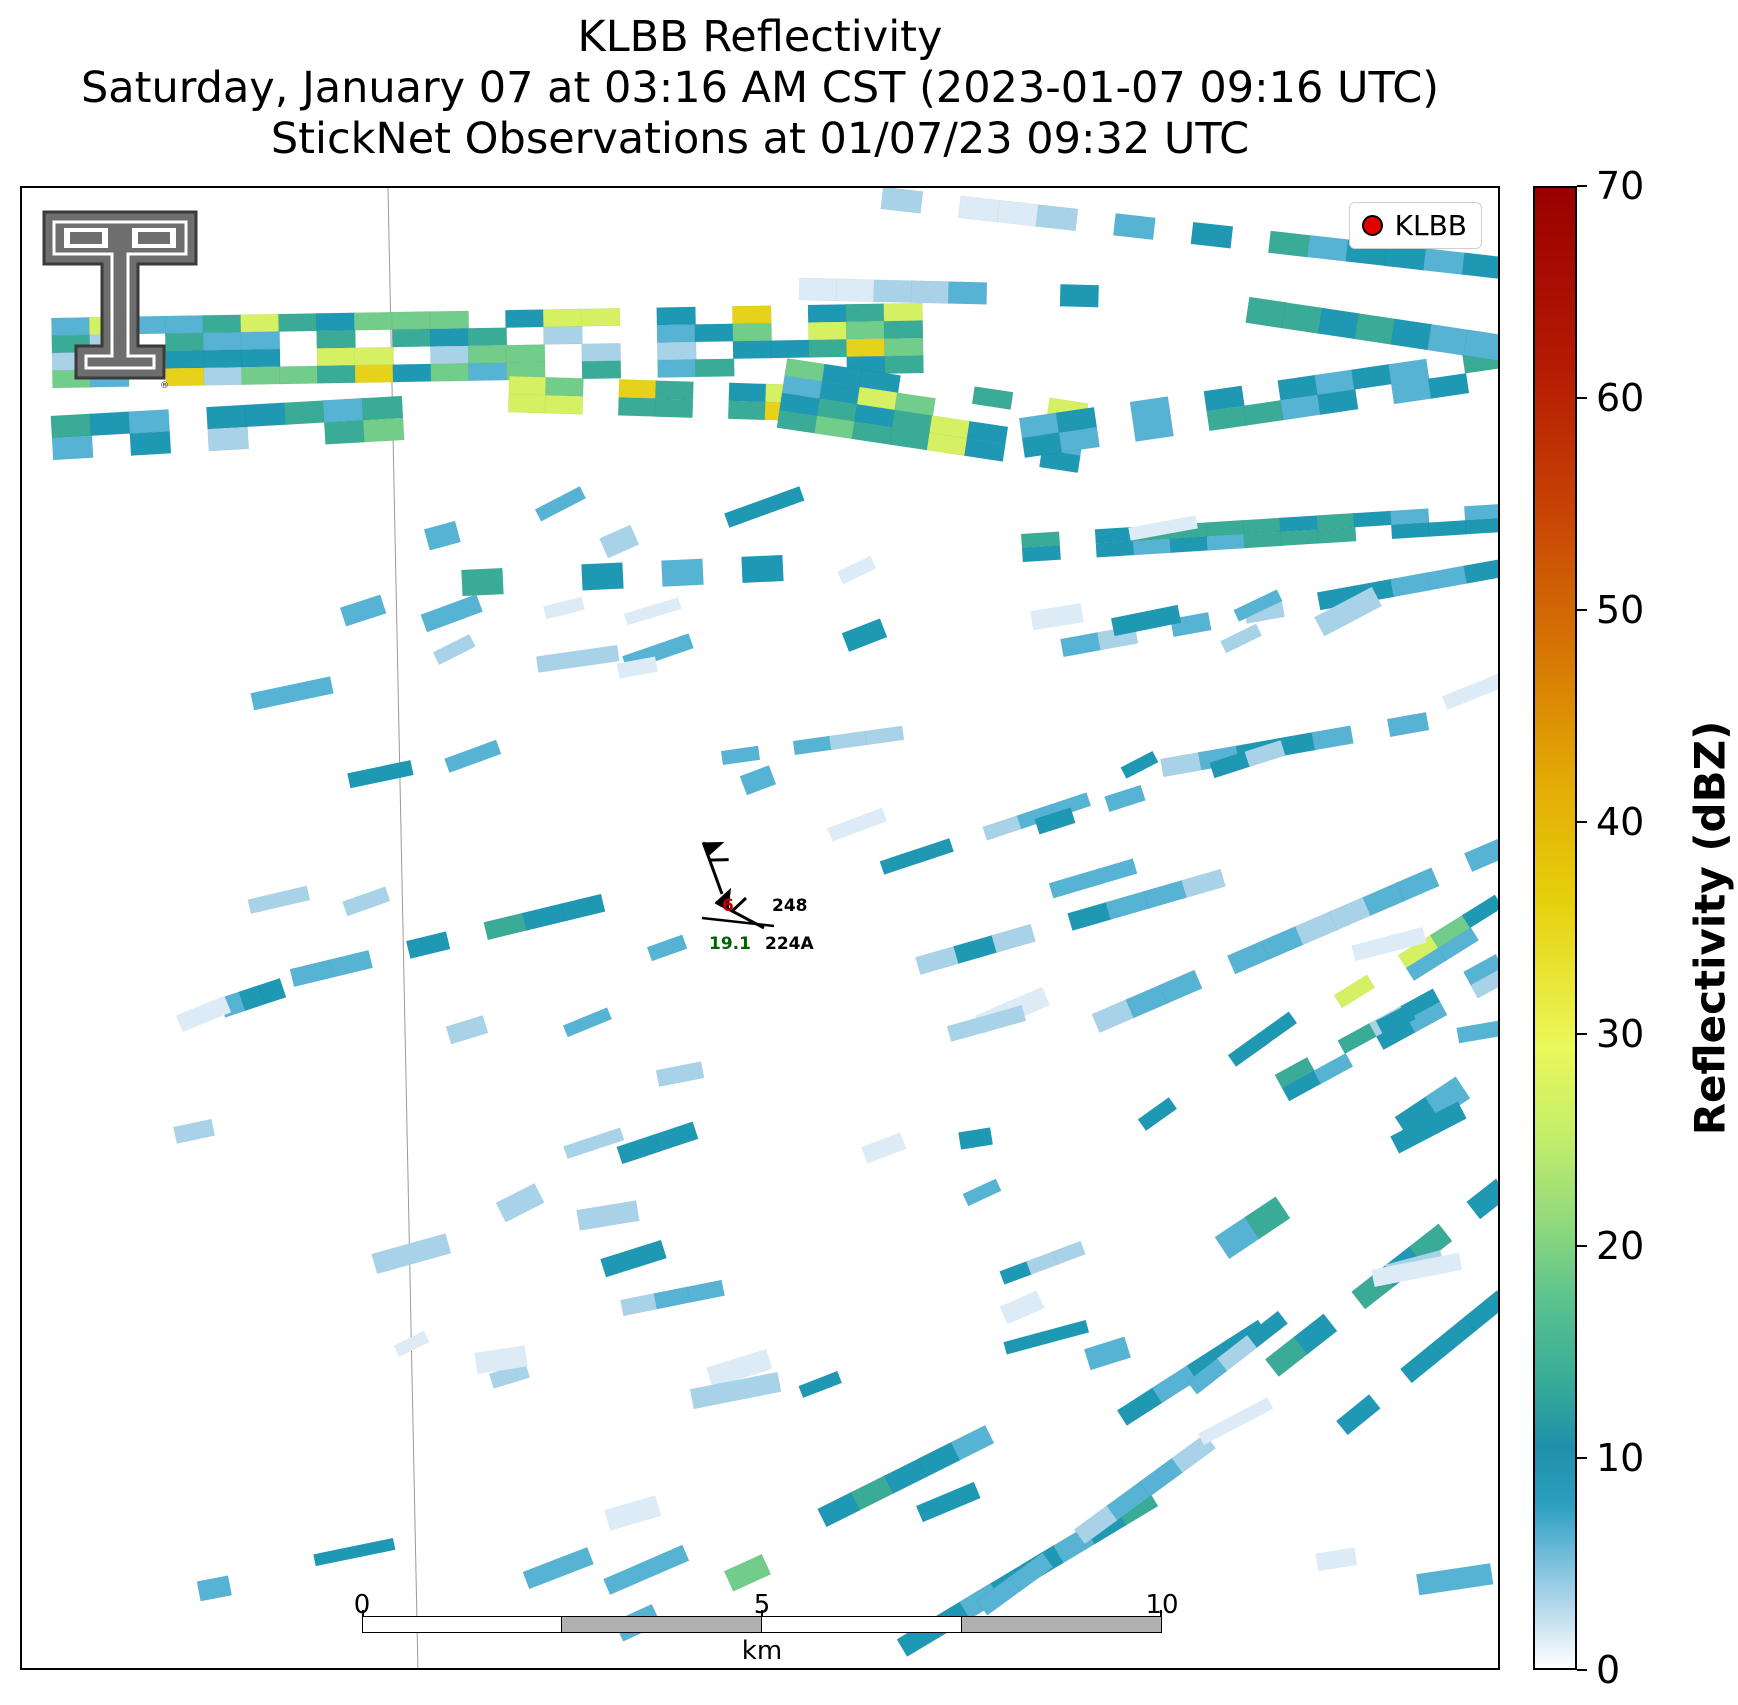 This screenshot has width=1738, height=1705. Describe the element at coordinates (762, 1605) in the screenshot. I see `scale-tick-5: 5` at that location.